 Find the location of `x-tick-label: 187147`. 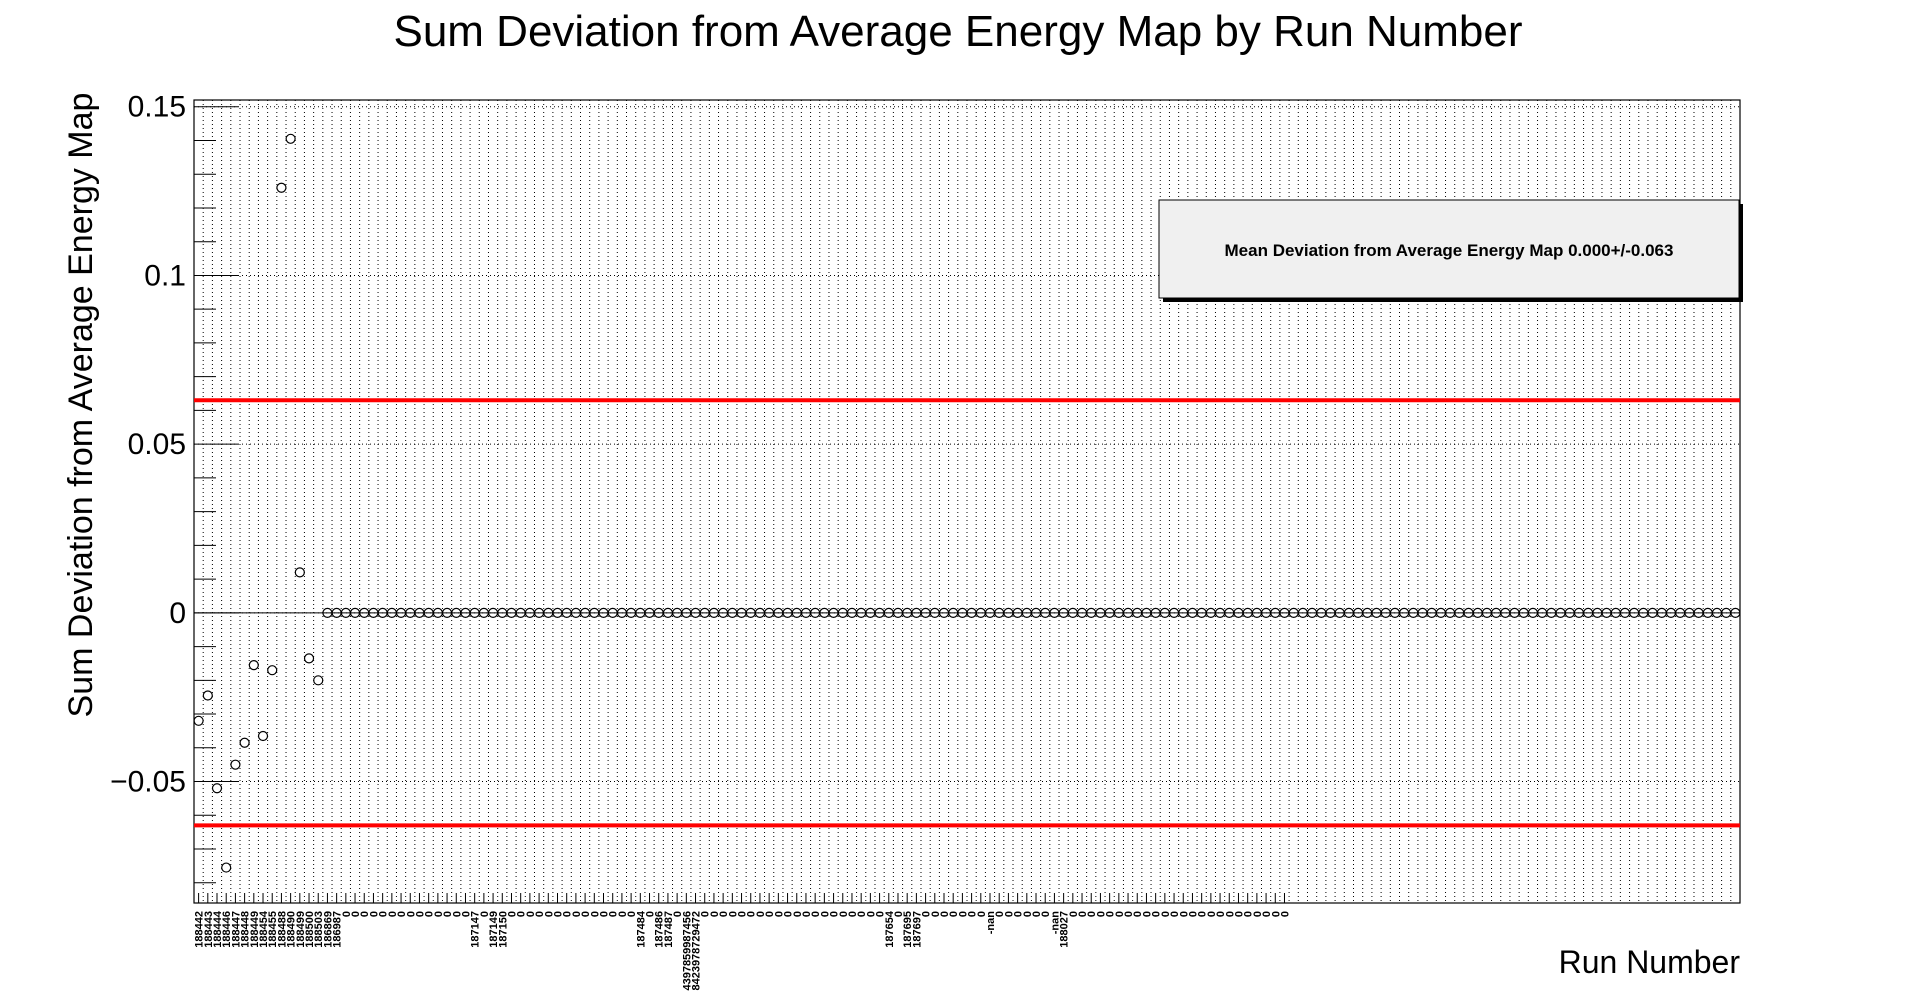

x-tick-label: 187147 is located at coordinates (476, 929).